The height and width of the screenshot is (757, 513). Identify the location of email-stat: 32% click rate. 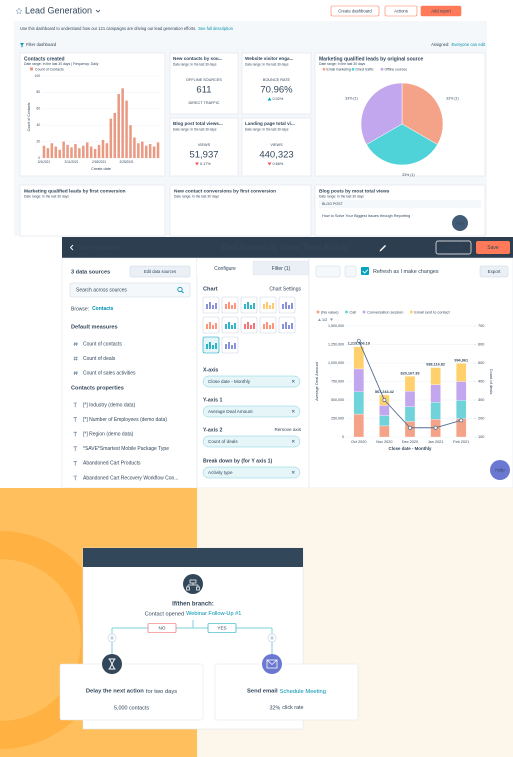
(286, 708).